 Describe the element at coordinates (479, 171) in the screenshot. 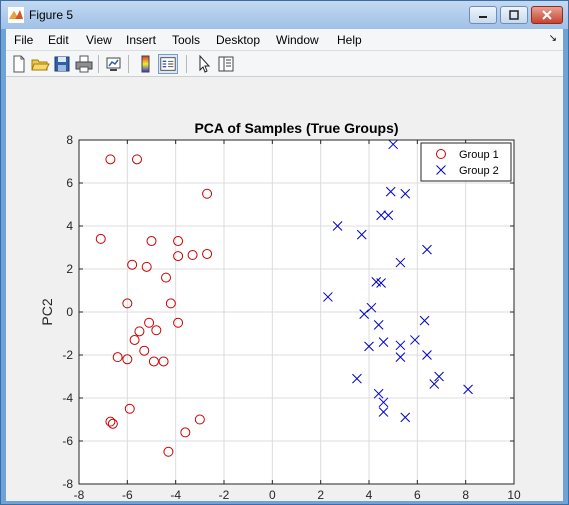

I see `legend-label-group-2: Group 2` at that location.